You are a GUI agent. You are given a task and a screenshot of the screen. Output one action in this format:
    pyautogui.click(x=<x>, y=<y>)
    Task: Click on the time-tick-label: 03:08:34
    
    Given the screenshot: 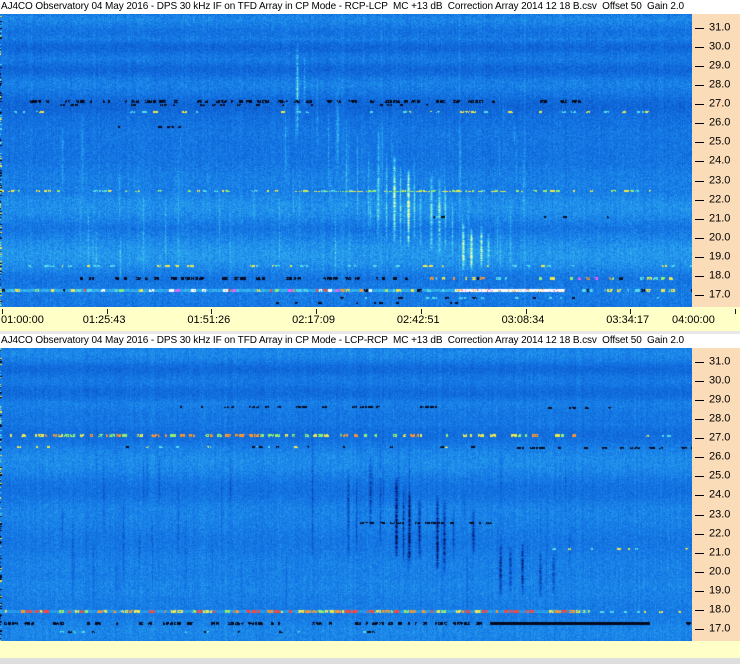 What is the action you would take?
    pyautogui.click(x=523, y=320)
    